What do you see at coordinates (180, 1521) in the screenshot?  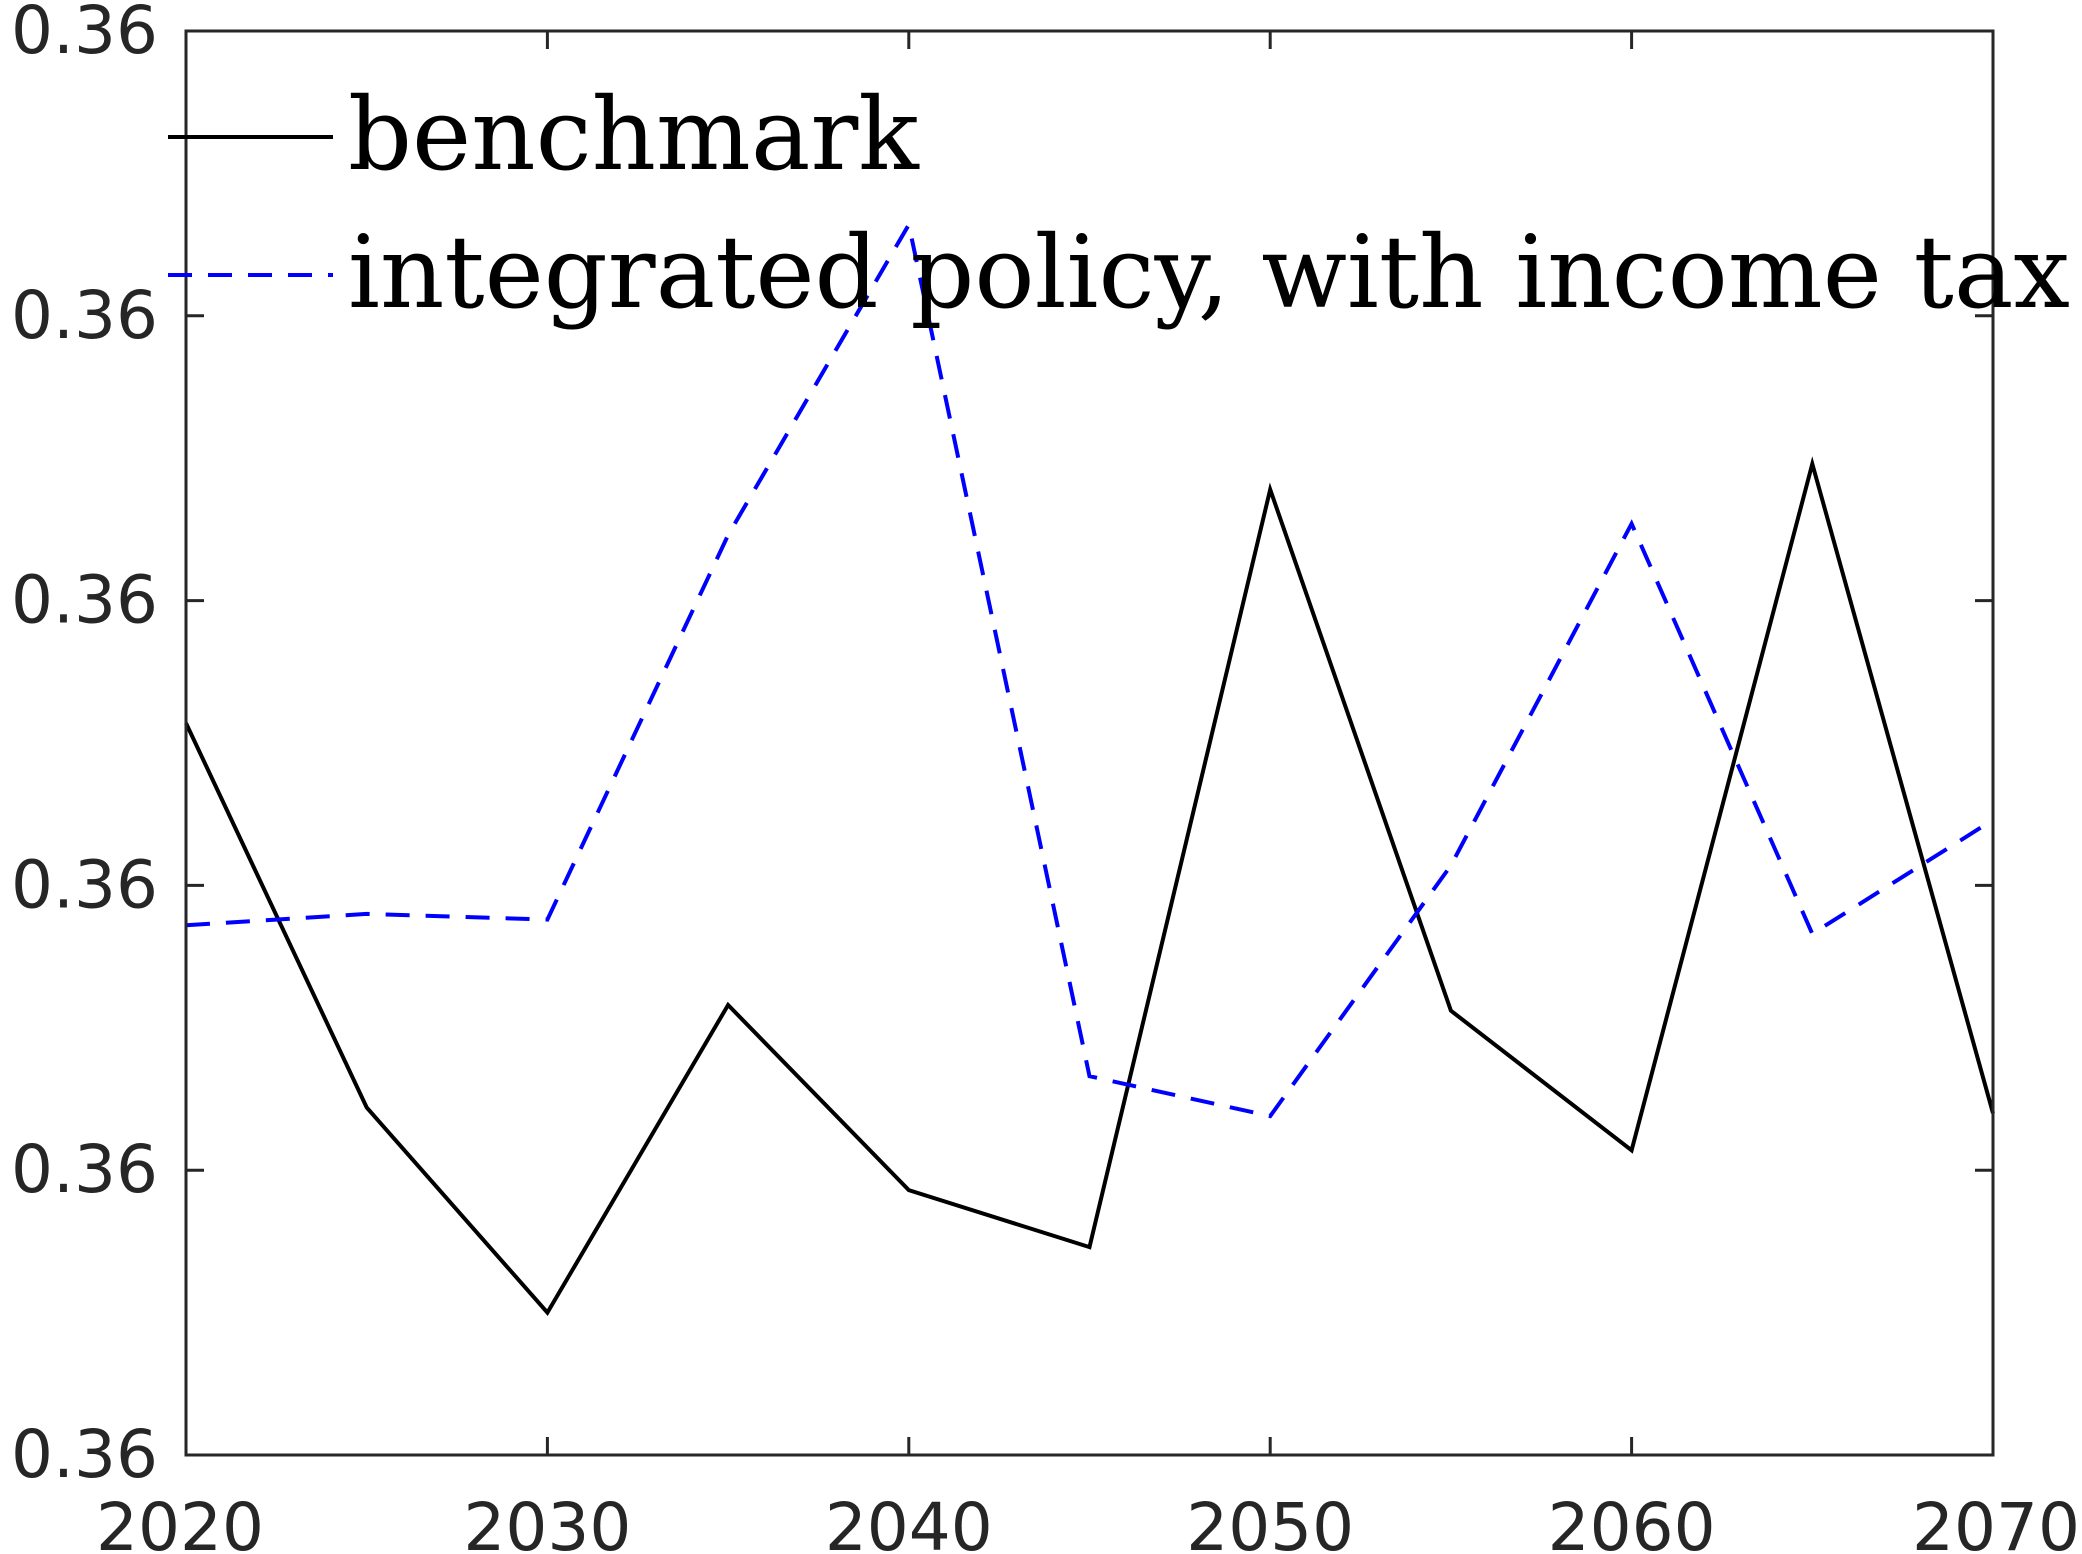 I see `x-tick-label: 2020` at bounding box center [180, 1521].